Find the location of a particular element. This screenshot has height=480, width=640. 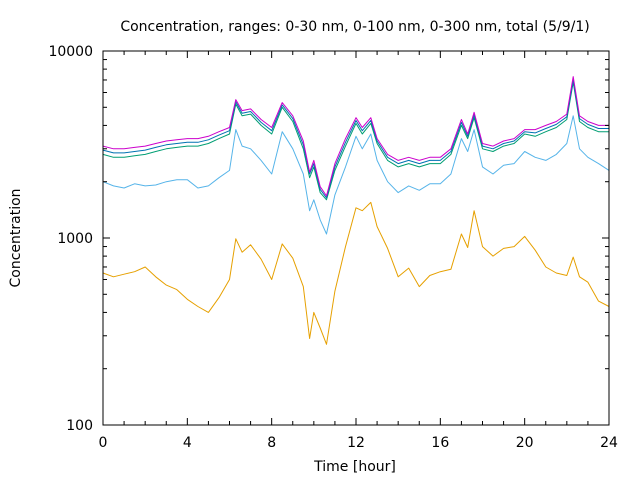

y-tick-label: 100 is located at coordinates (79, 426).